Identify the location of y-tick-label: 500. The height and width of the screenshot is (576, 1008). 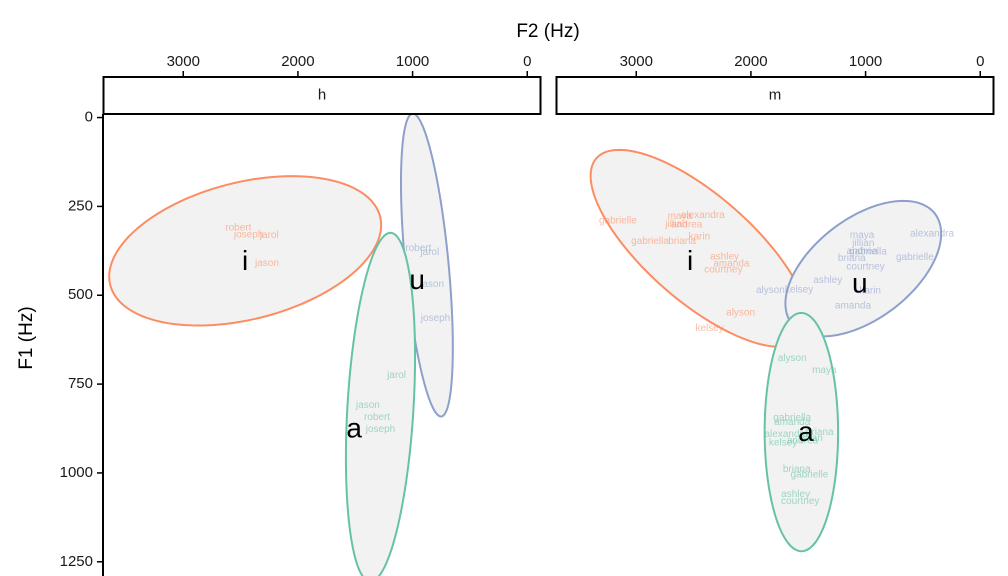
(80, 294).